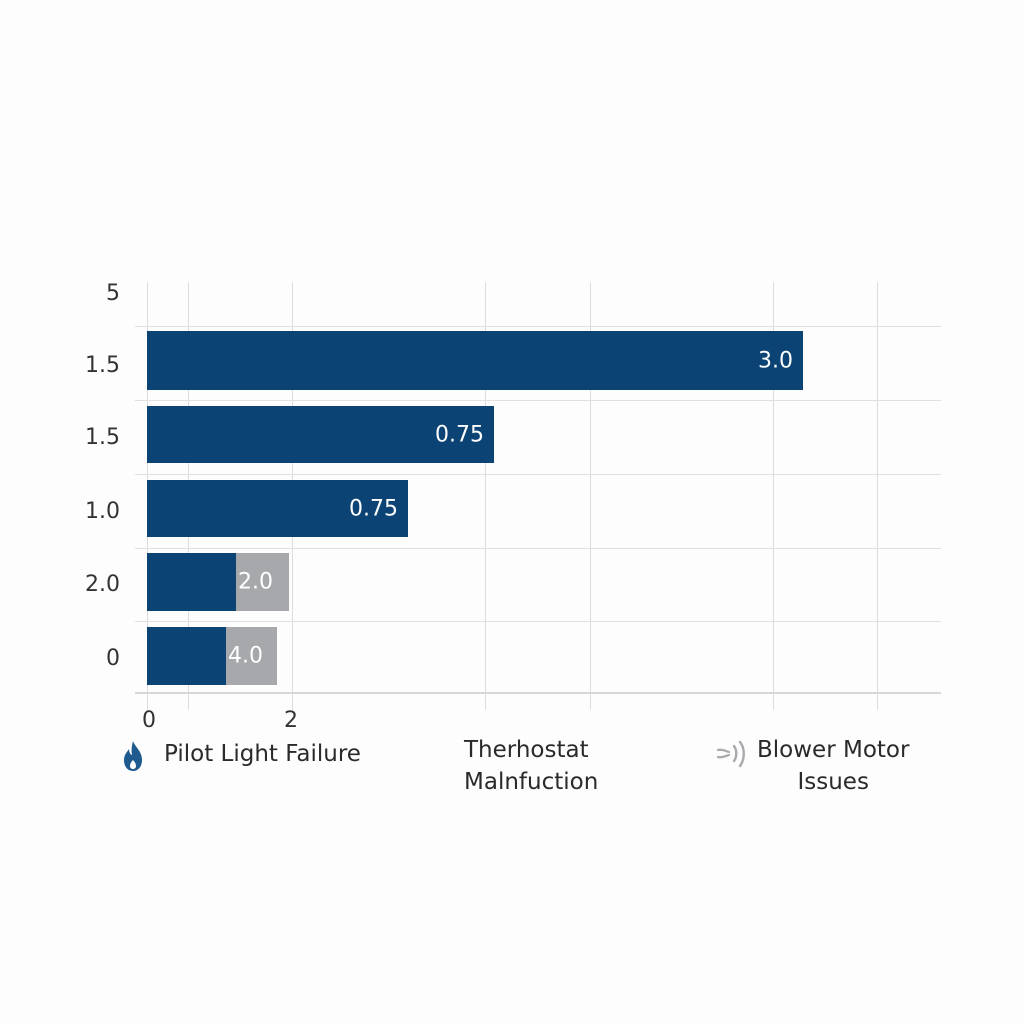  What do you see at coordinates (538, 693) in the screenshot?
I see `x-axis-line` at bounding box center [538, 693].